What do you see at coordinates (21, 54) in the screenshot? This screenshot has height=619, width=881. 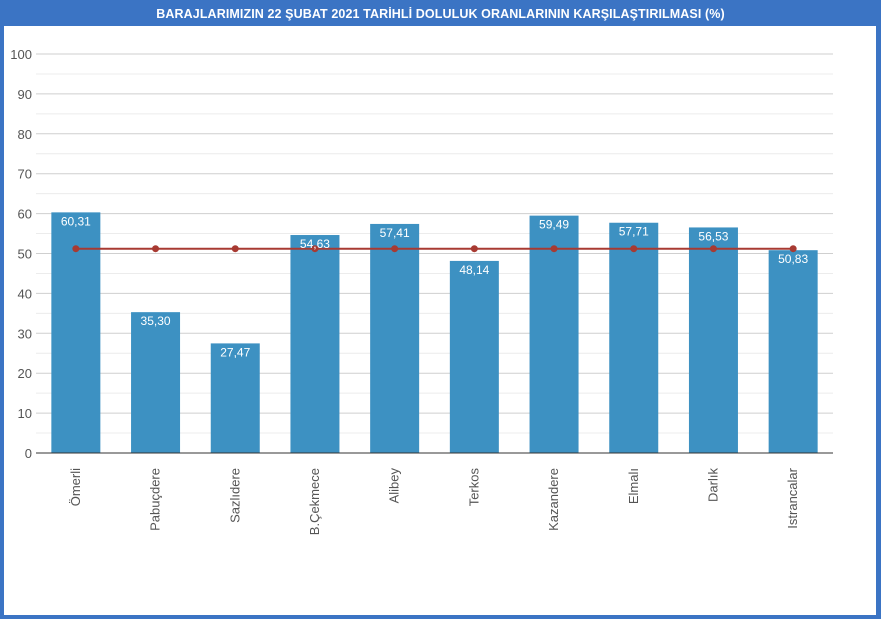 I see `y-tick-label: 100` at bounding box center [21, 54].